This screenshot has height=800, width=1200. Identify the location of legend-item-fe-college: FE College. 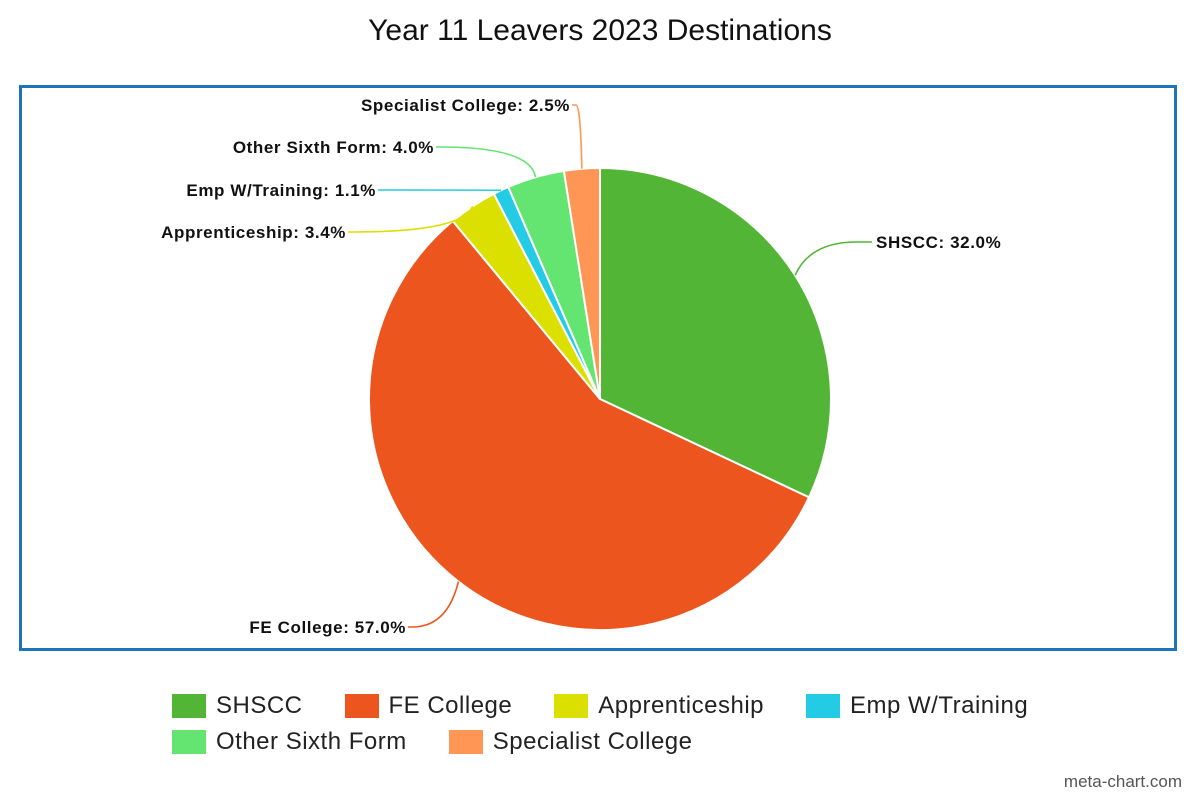
(428, 706).